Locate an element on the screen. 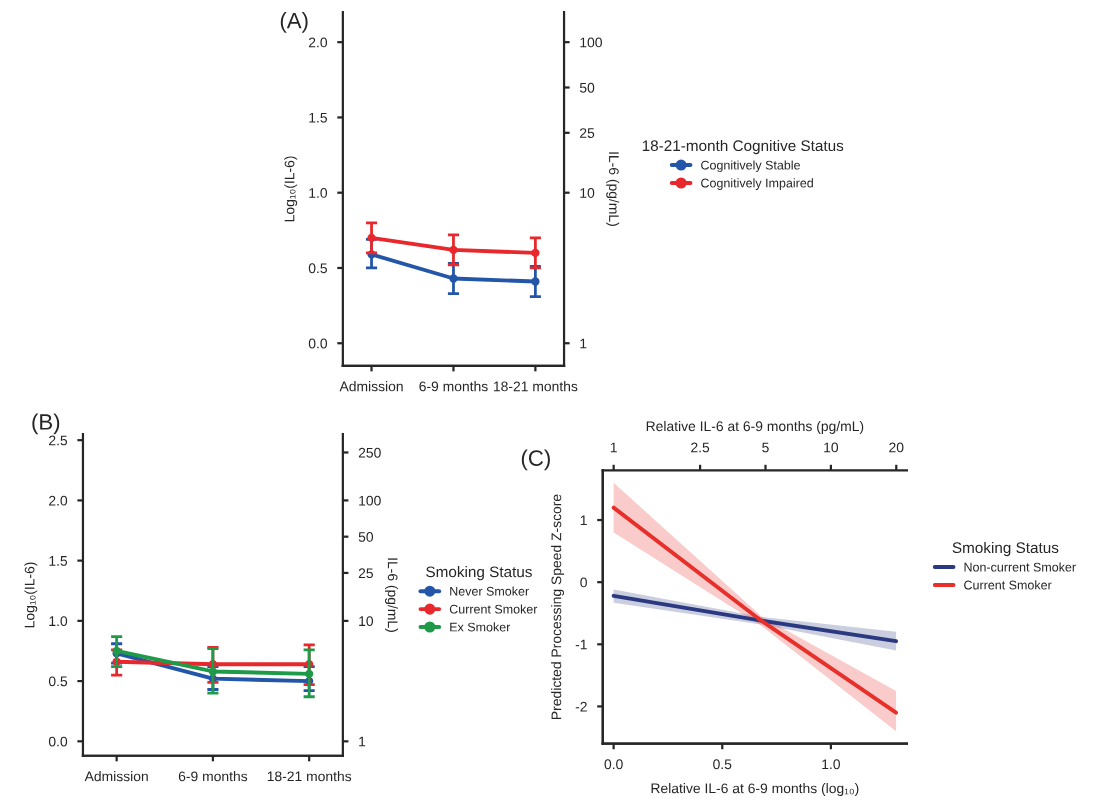 The image size is (1106, 804). chart-title: (C) is located at coordinates (535, 460).